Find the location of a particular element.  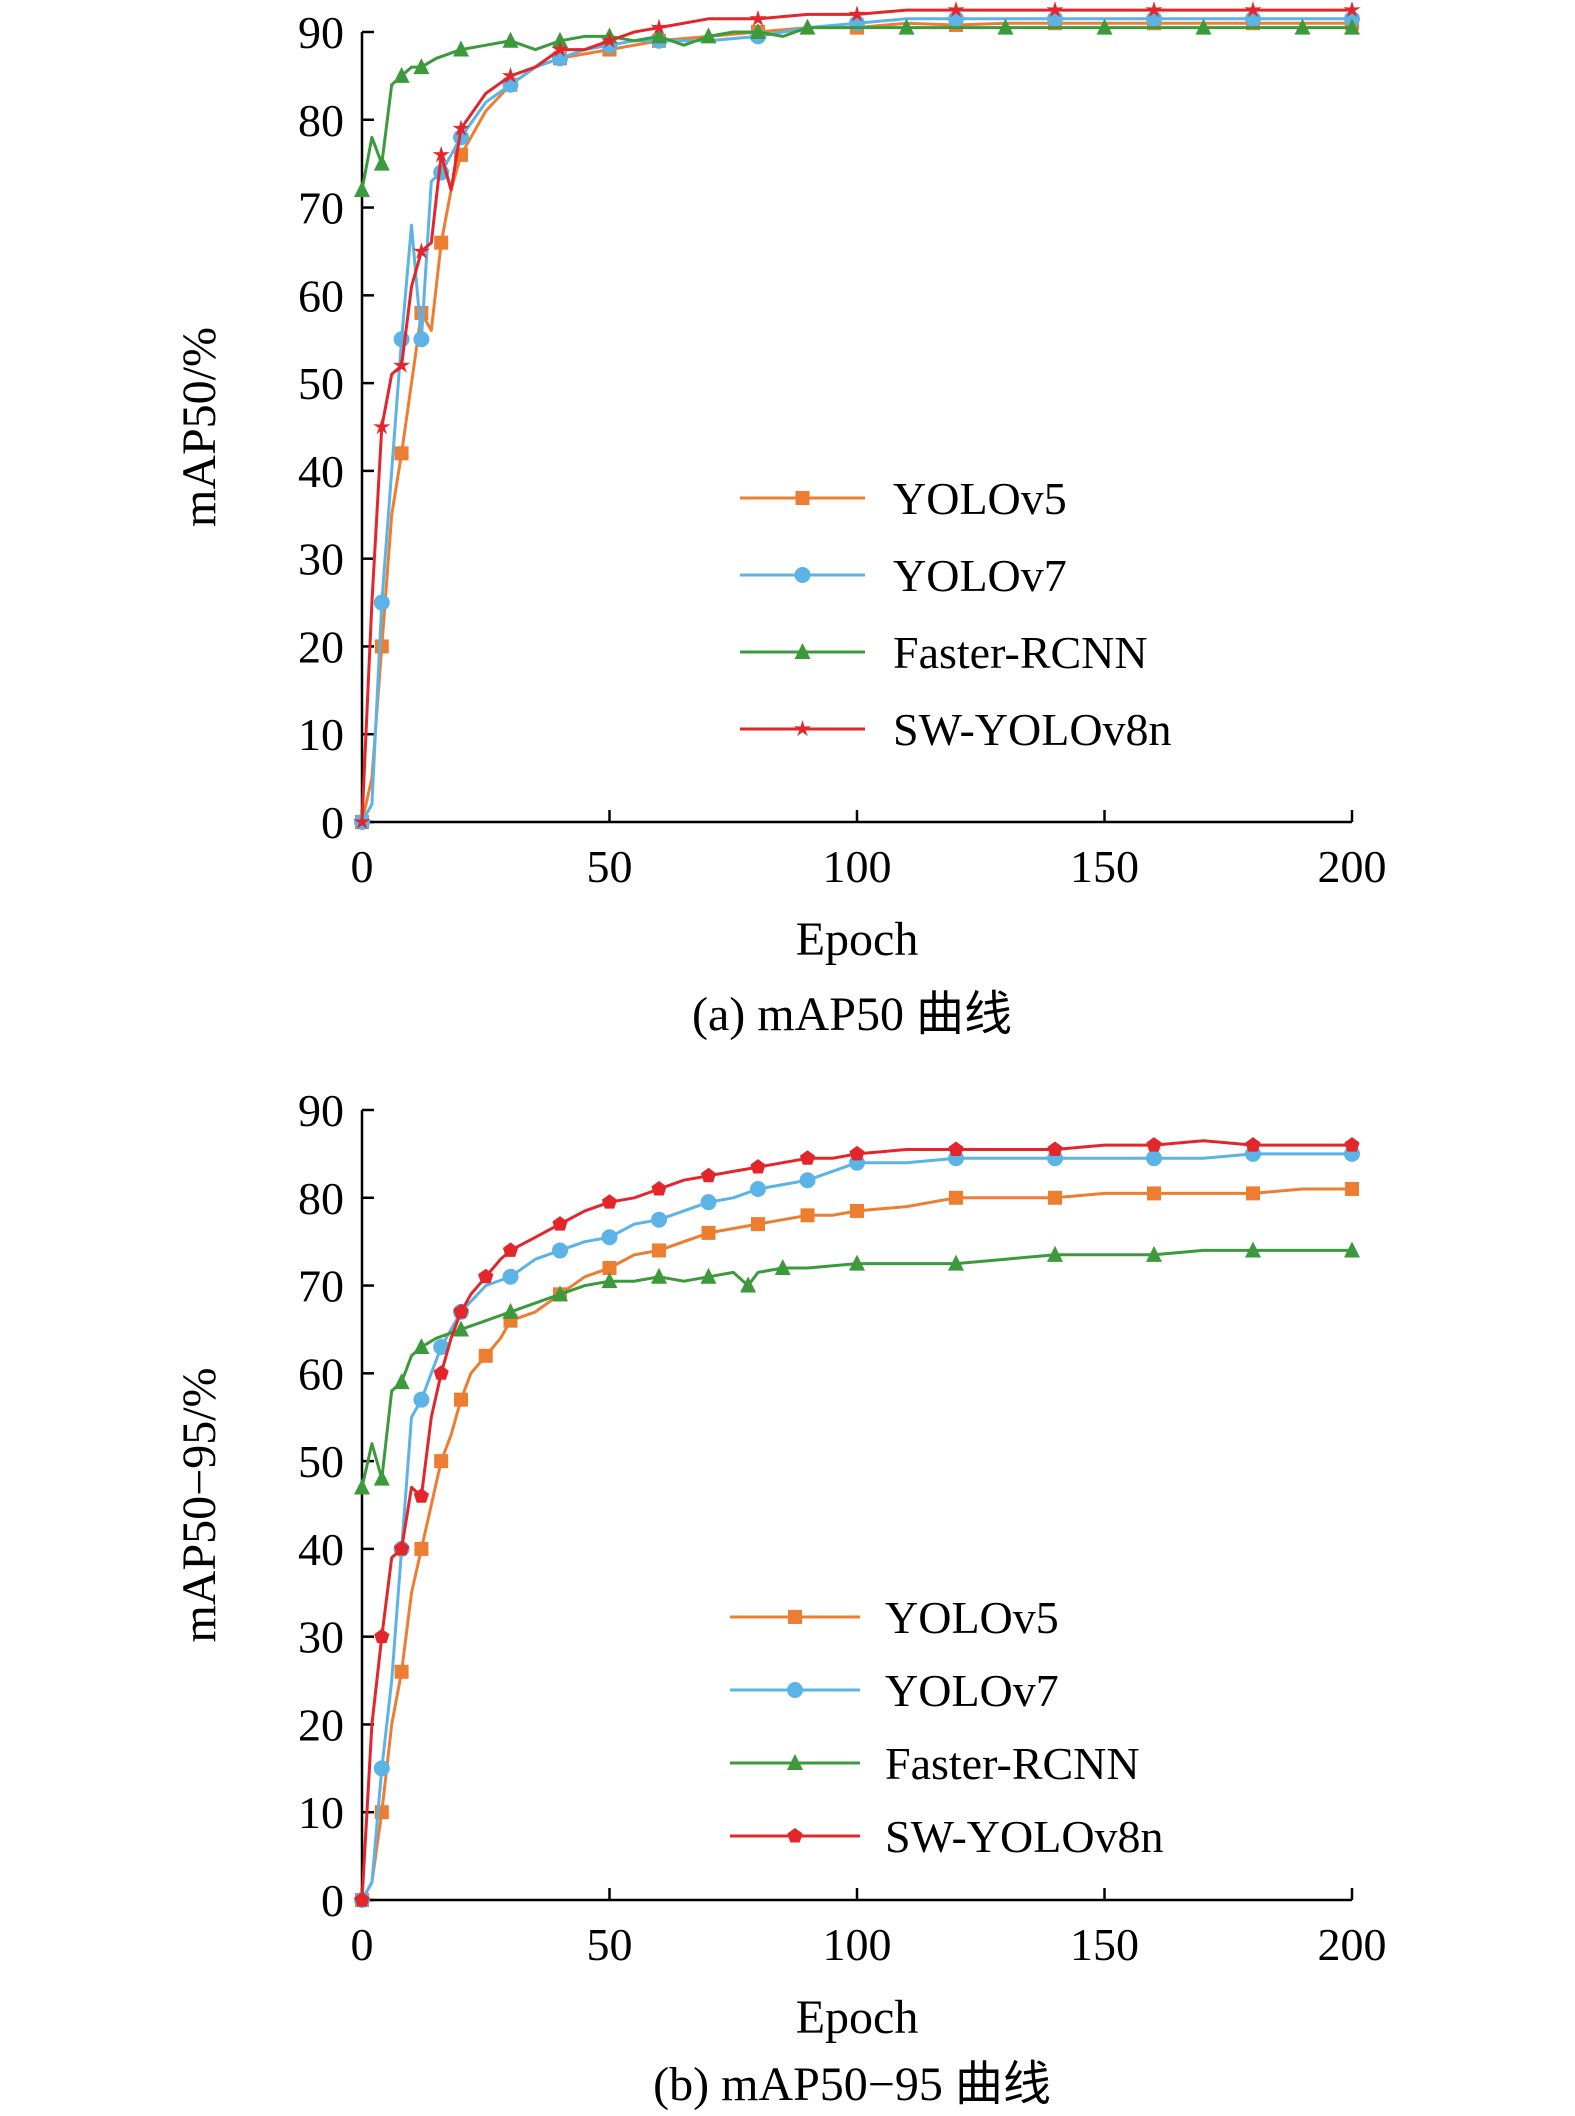

y-tick-label: 40 is located at coordinates (321, 1549).